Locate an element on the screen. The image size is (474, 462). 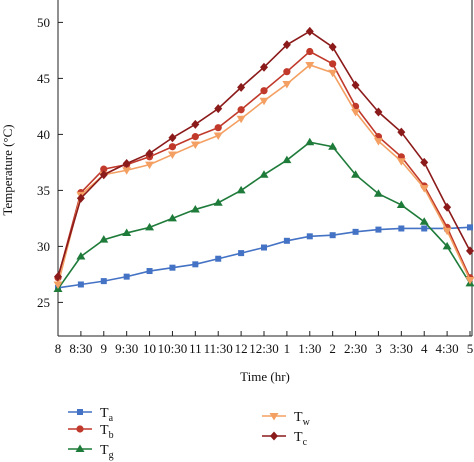
x-tick-label: 8 is located at coordinates (58, 348).